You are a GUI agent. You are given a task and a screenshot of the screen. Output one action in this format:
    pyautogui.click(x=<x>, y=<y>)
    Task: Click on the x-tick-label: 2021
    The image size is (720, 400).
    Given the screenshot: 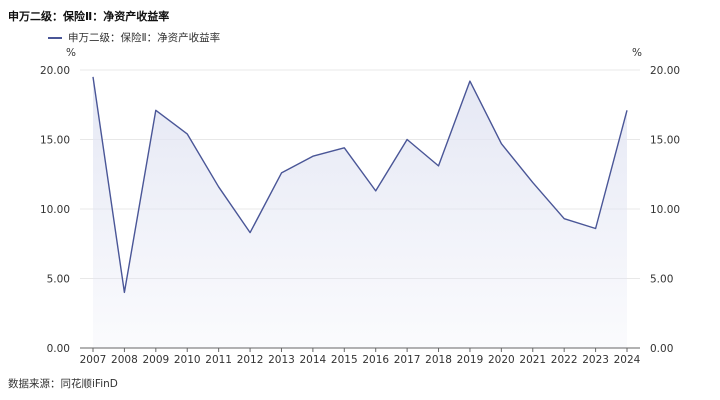 What is the action you would take?
    pyautogui.click(x=532, y=360)
    